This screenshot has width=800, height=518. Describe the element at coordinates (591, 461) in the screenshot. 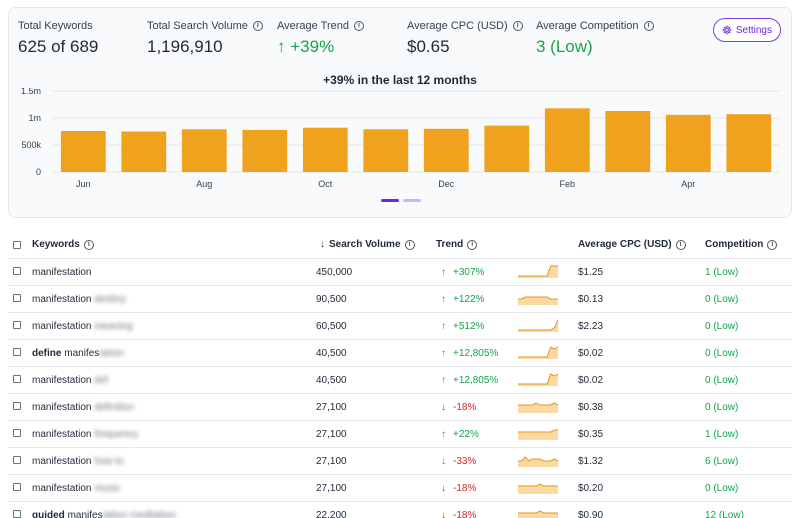

I see `cpc-cell: $1.32` at that location.